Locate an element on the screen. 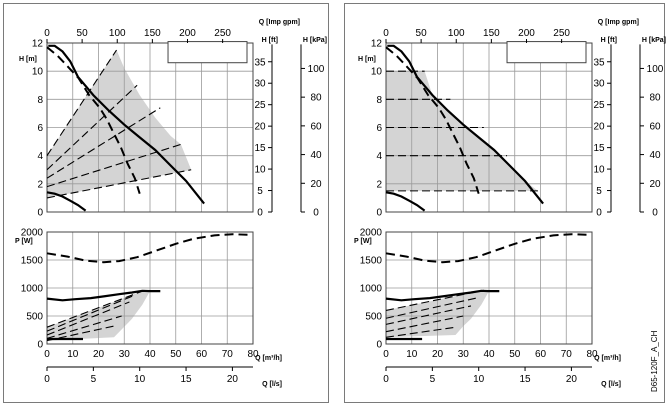  tick-label-m3h: 50 is located at coordinates (515, 354).